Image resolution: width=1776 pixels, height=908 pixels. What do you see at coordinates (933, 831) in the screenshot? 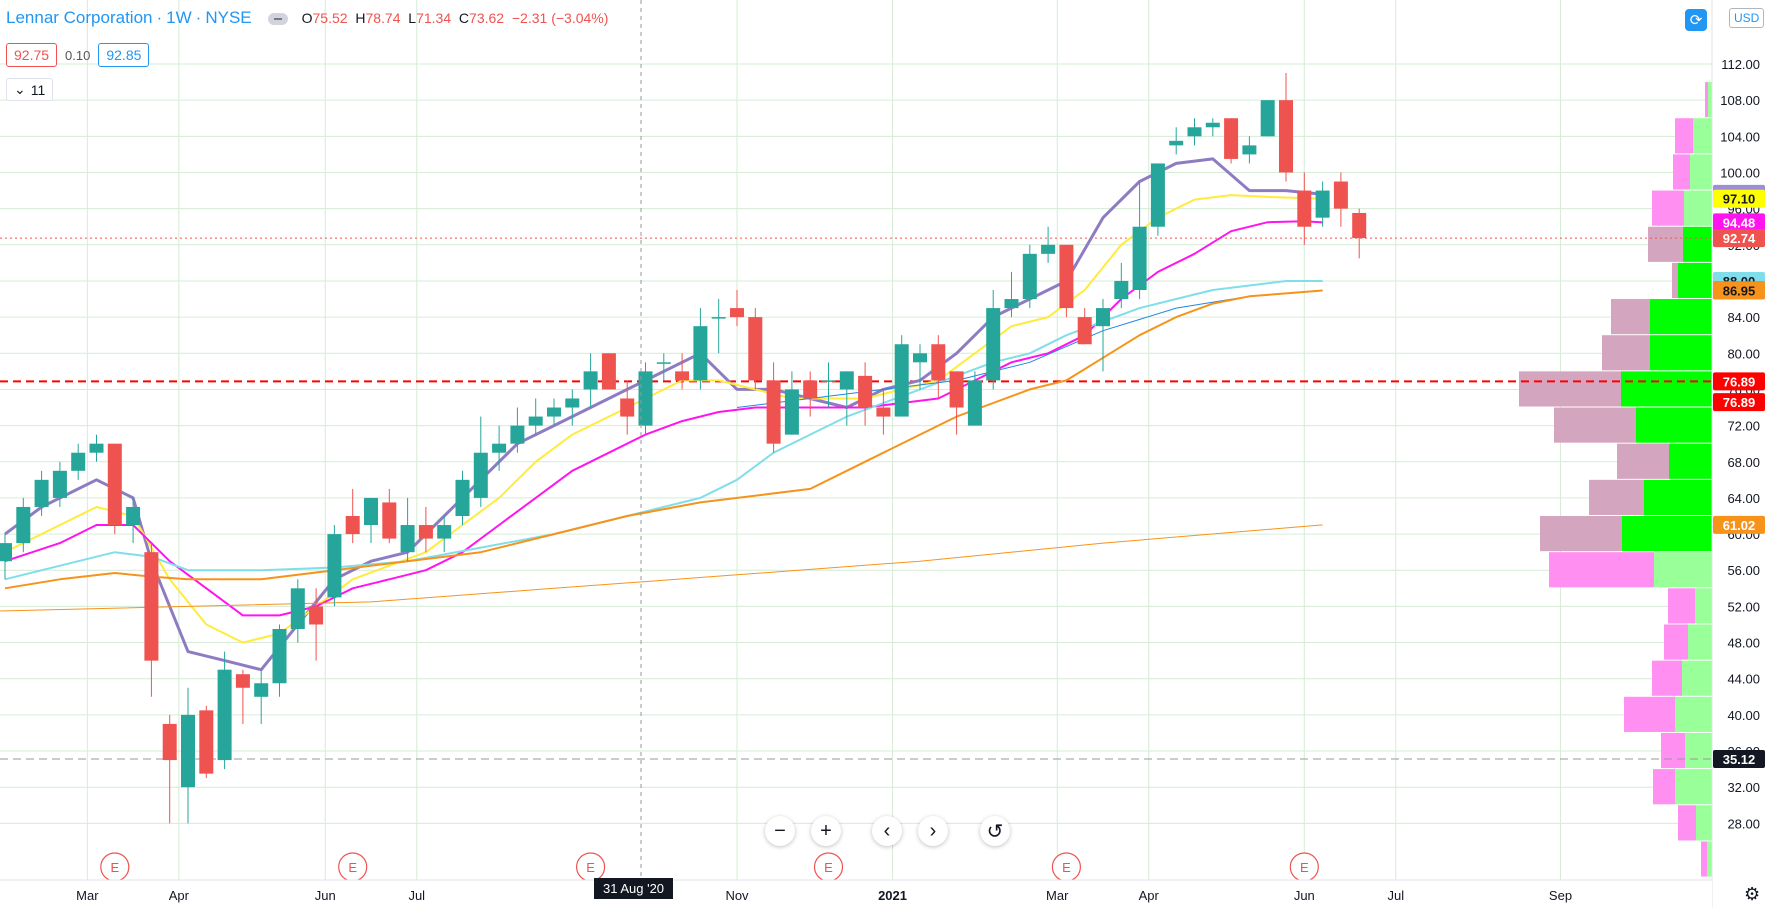
I see `scroll-right-button: ›` at bounding box center [933, 831].